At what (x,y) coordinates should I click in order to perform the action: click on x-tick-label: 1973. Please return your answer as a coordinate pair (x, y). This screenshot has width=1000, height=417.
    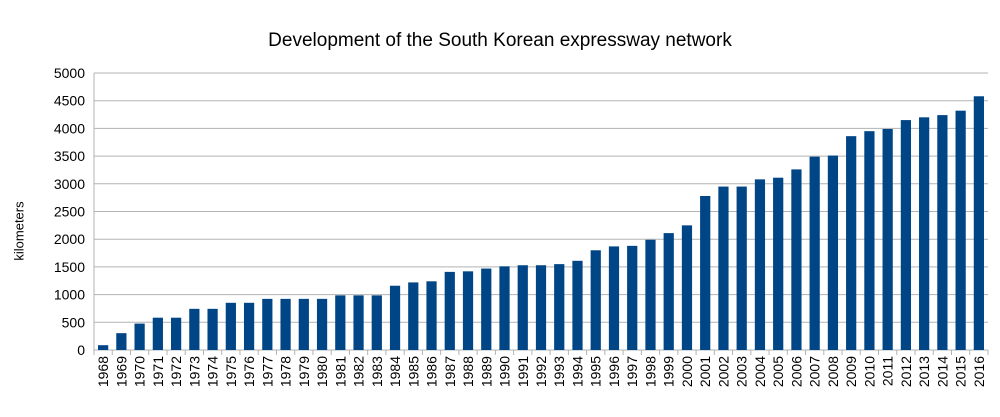
    Looking at the image, I should click on (194, 371).